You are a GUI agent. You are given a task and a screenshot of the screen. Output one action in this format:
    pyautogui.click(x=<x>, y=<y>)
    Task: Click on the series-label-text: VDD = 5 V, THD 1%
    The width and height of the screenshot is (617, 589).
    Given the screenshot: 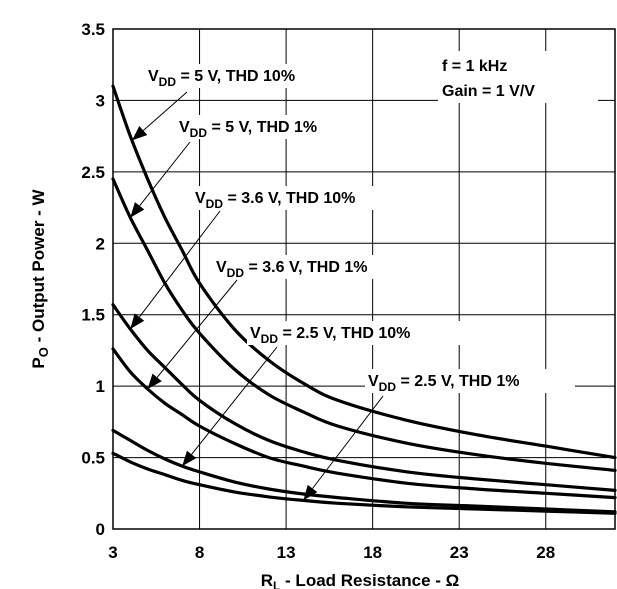 What is the action you would take?
    pyautogui.click(x=248, y=129)
    